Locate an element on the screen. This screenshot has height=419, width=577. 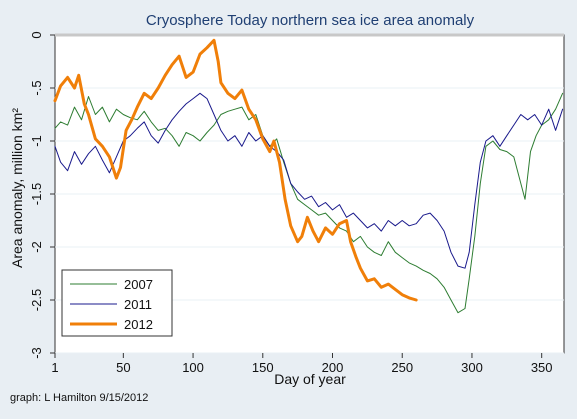
y-axis-label: Area anomaly, million km² is located at coordinates (17, 188).